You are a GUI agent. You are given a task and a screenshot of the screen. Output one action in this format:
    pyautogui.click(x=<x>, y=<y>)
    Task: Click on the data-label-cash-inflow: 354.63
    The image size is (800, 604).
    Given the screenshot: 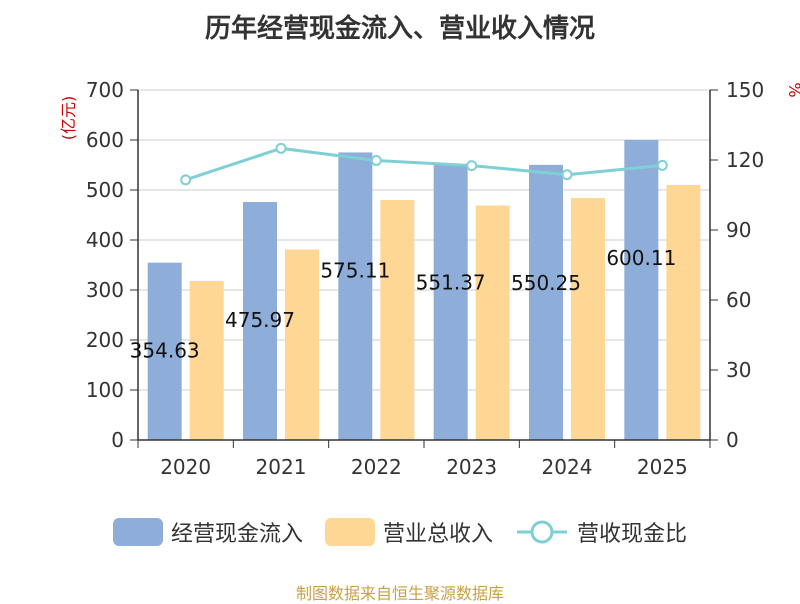 What is the action you would take?
    pyautogui.click(x=165, y=351)
    